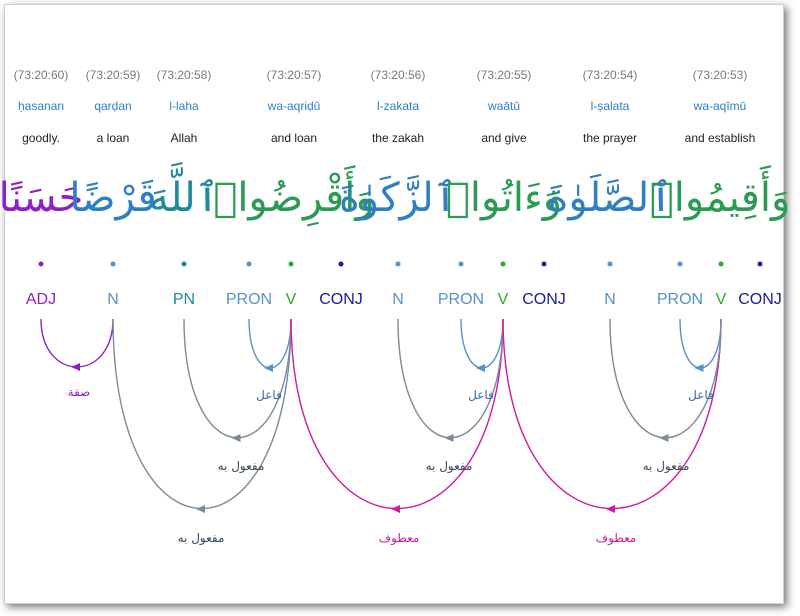 Image resolution: width=800 pixels, height=616 pixels. What do you see at coordinates (720, 198) in the screenshot?
I see `word-arabic: وَأَقِيمُوا۟` at bounding box center [720, 198].